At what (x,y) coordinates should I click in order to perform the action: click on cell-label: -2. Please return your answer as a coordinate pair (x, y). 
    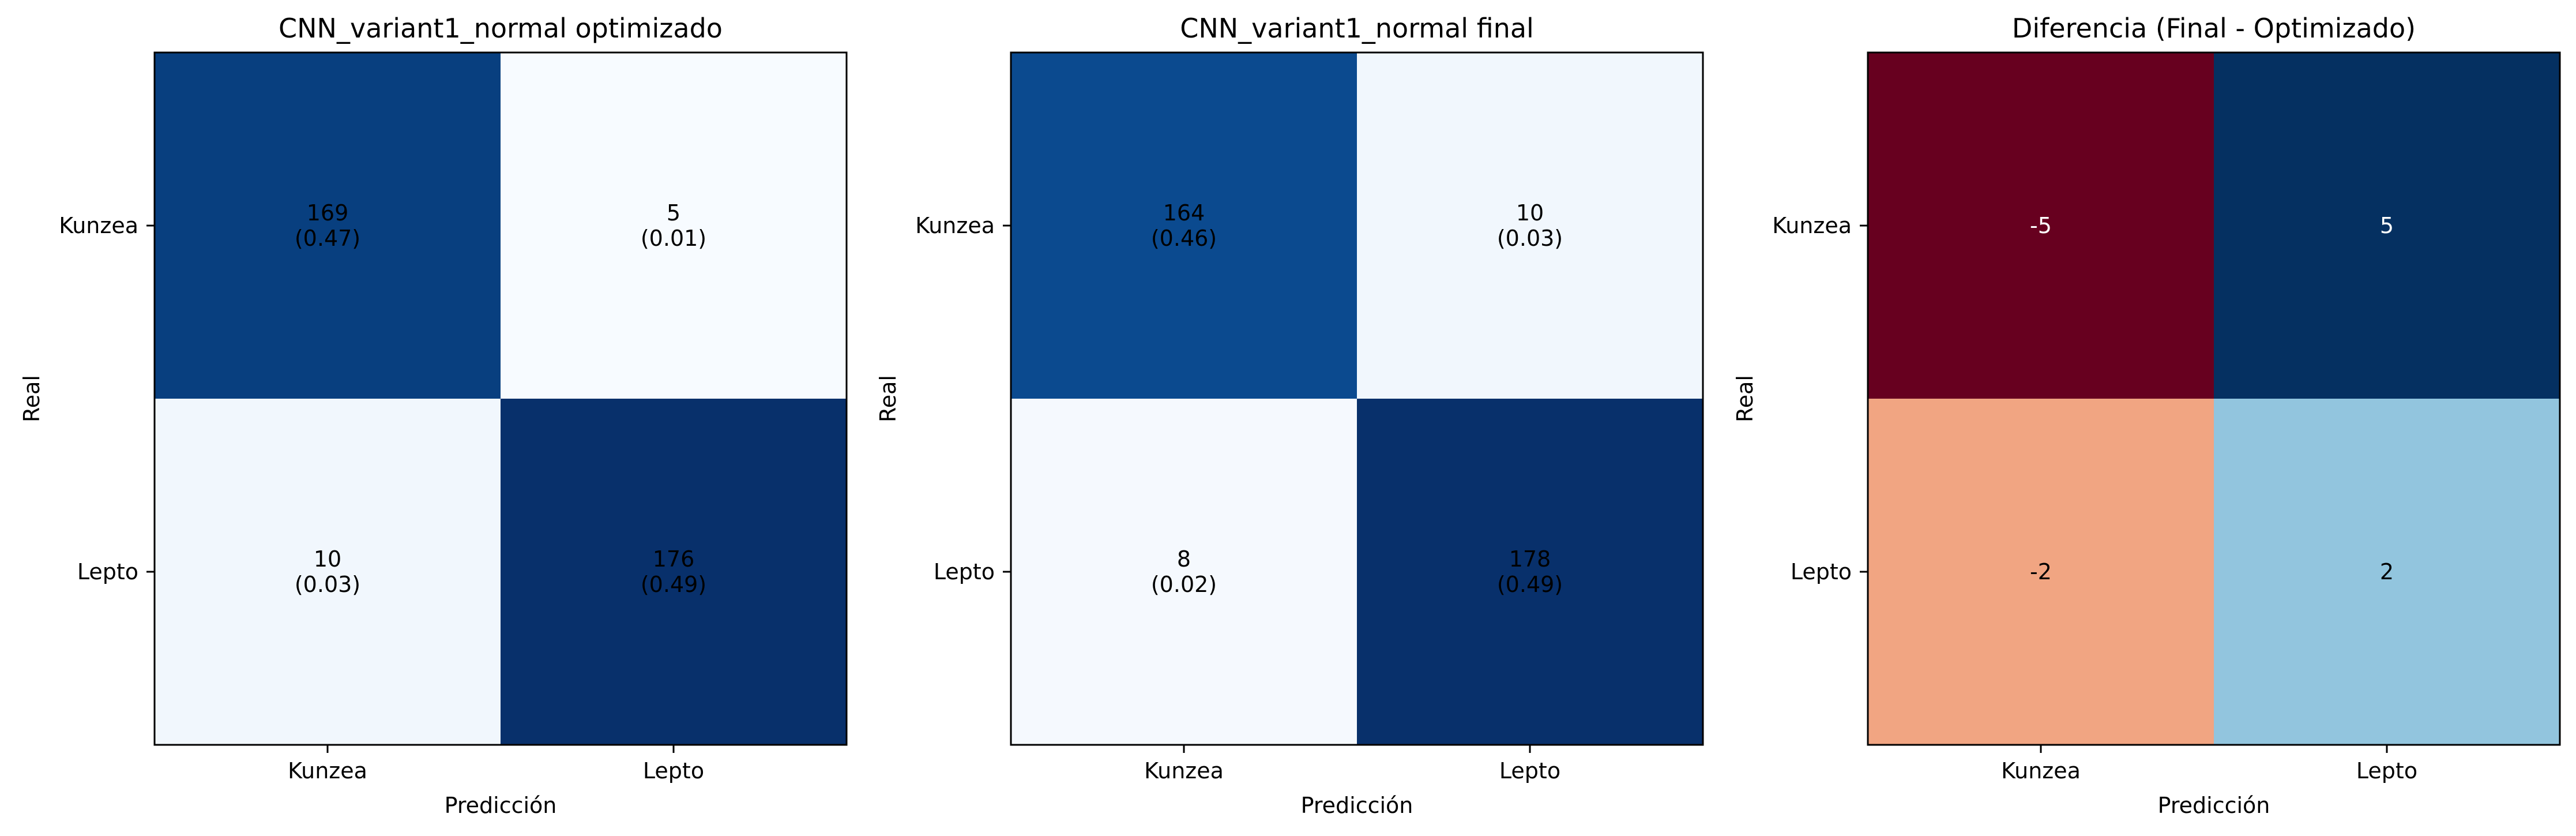
    Looking at the image, I should click on (2041, 571).